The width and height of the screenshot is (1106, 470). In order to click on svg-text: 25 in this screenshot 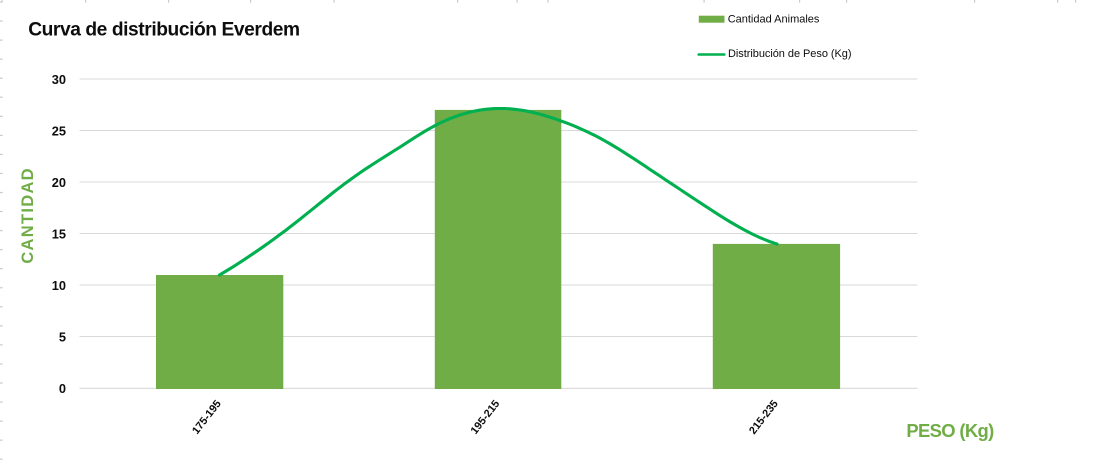, I will do `click(59, 131)`.